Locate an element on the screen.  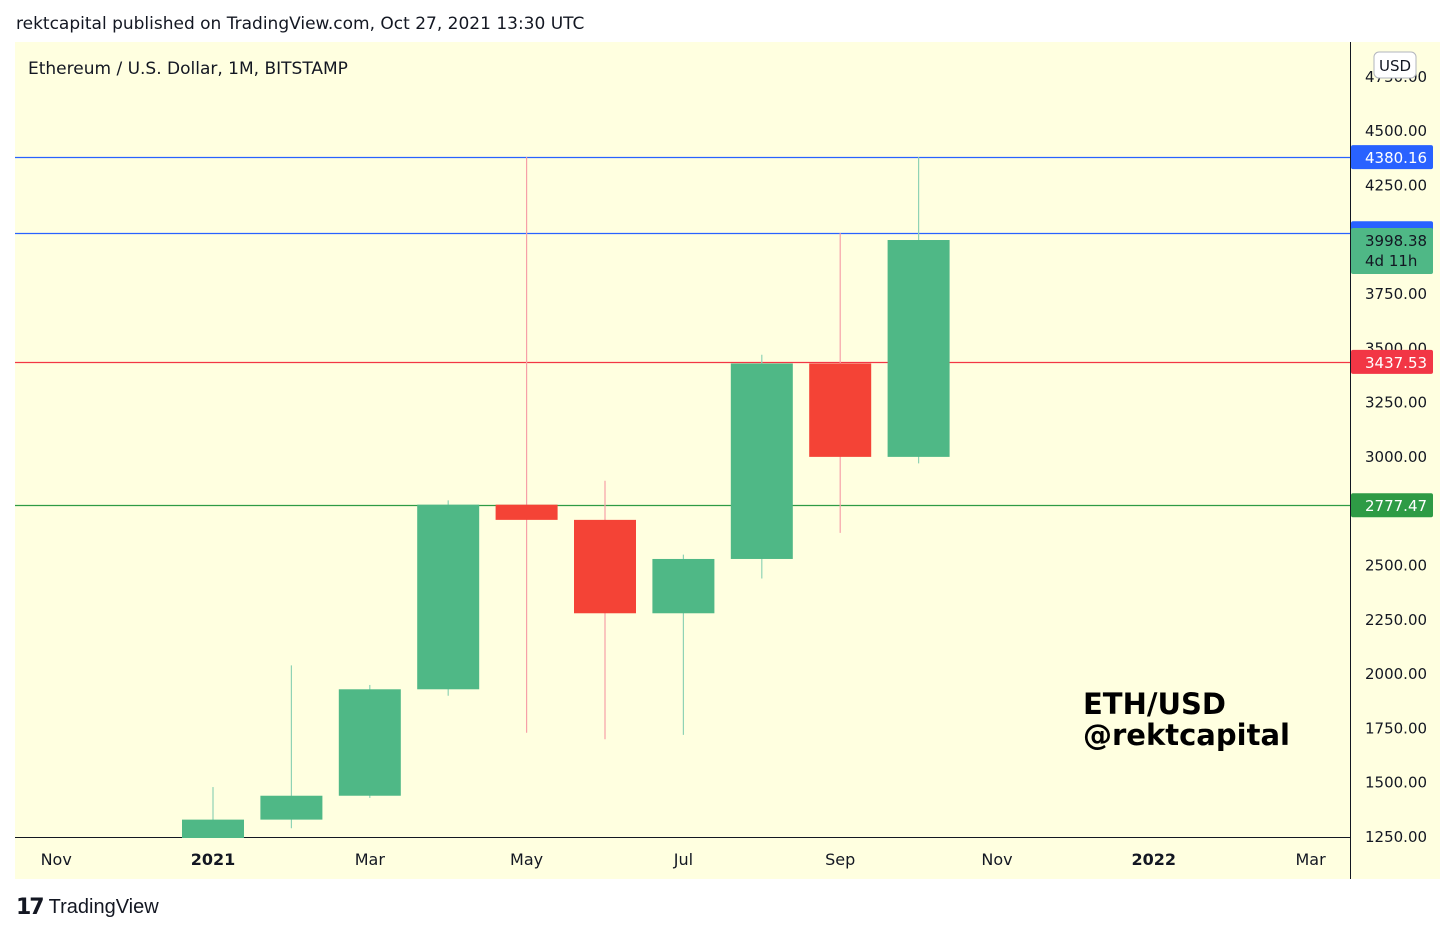
x-tick-label: 2022 is located at coordinates (1154, 859).